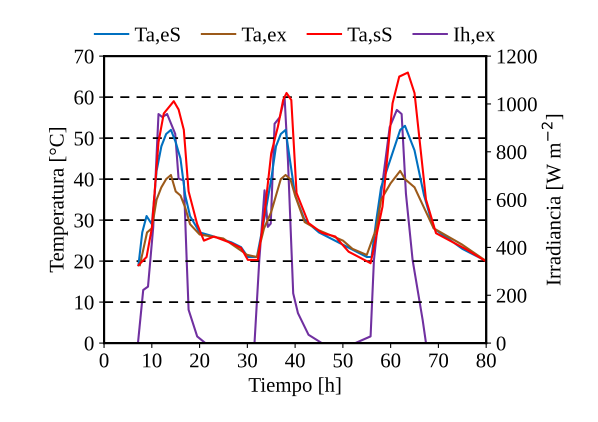 Image resolution: width=598 pixels, height=422 pixels. I want to click on legend-label: Ta,sS, so click(370, 35).